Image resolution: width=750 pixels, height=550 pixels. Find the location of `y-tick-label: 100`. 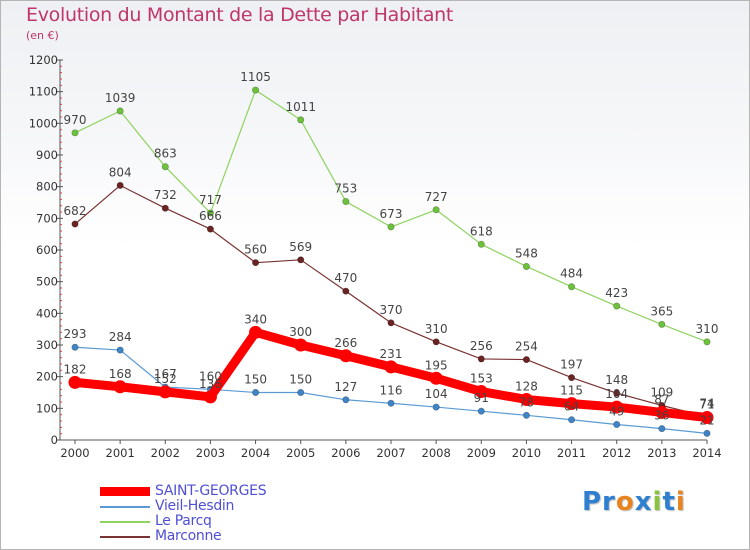

y-tick-label: 100 is located at coordinates (47, 408).